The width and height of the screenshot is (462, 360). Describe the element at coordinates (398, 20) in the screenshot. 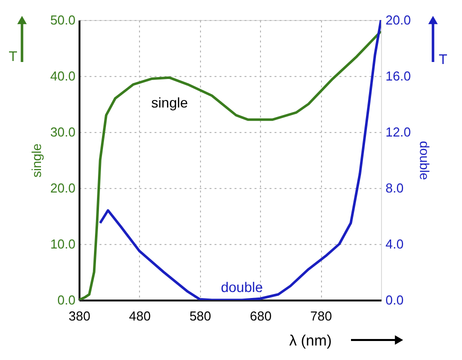

I see `y2-tick-label: 20.0` at that location.